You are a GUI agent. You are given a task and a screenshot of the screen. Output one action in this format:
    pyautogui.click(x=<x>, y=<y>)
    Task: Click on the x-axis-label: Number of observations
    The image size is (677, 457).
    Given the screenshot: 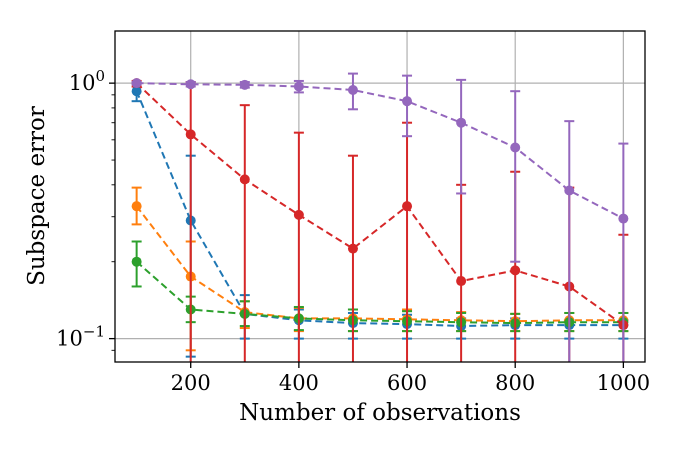 What is the action you would take?
    pyautogui.click(x=380, y=413)
    